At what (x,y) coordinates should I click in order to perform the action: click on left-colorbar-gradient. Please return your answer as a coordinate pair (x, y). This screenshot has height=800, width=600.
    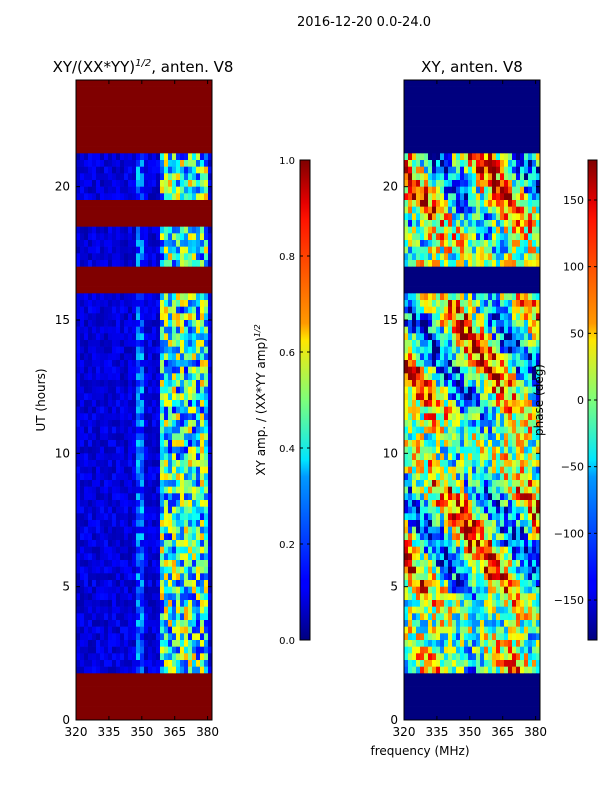
    Looking at the image, I should click on (305, 400).